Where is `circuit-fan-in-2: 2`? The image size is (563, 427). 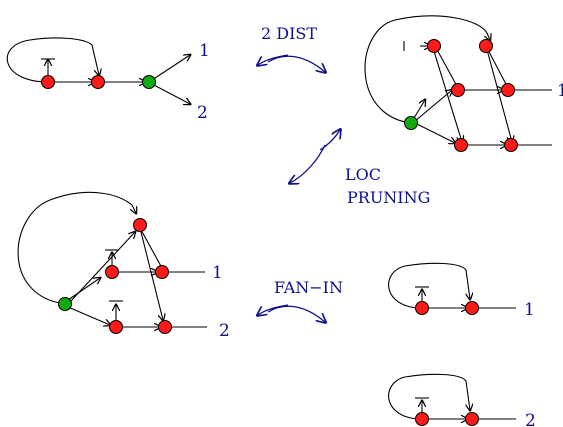 circuit-fan-in-2: 2 is located at coordinates (462, 400).